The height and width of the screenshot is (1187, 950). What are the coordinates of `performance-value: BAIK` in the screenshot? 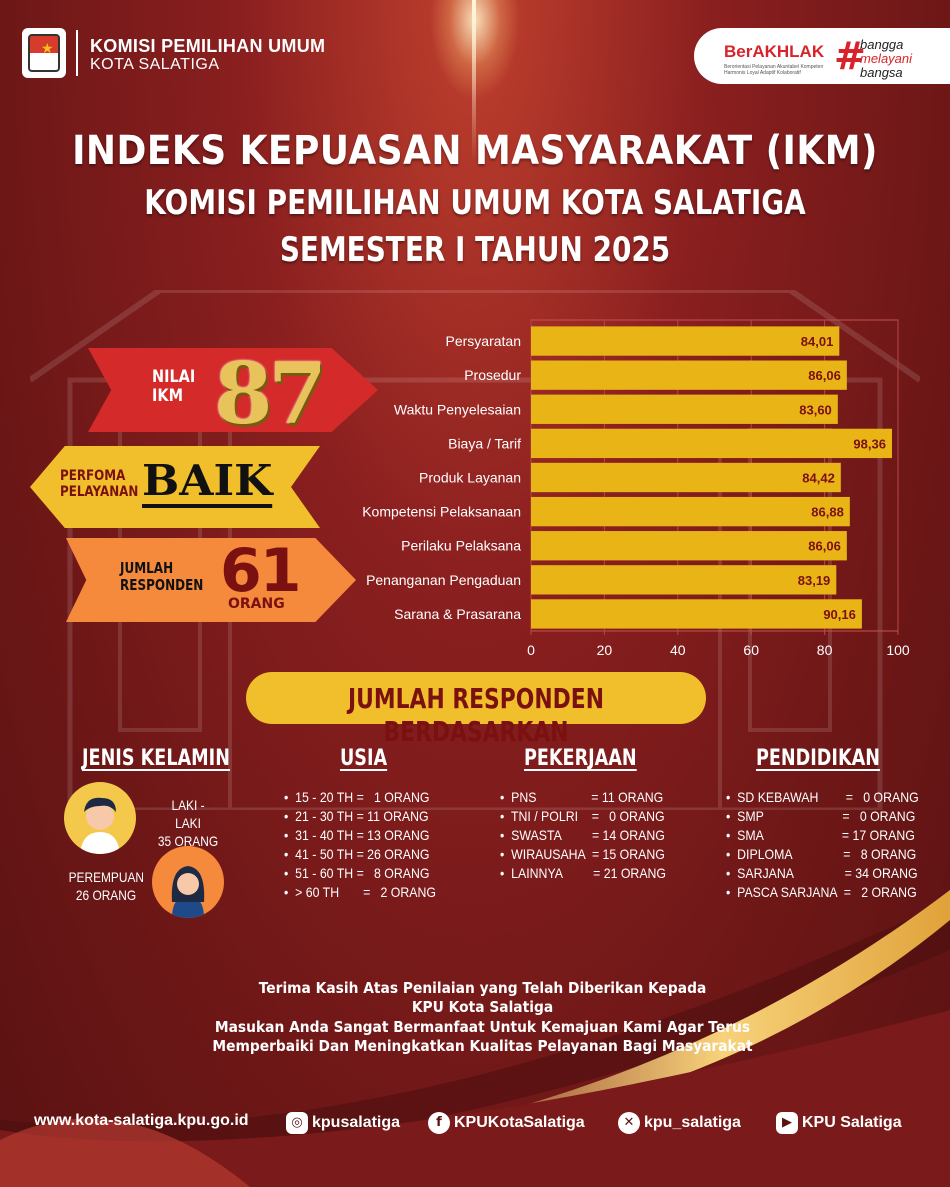 It's located at (207, 483).